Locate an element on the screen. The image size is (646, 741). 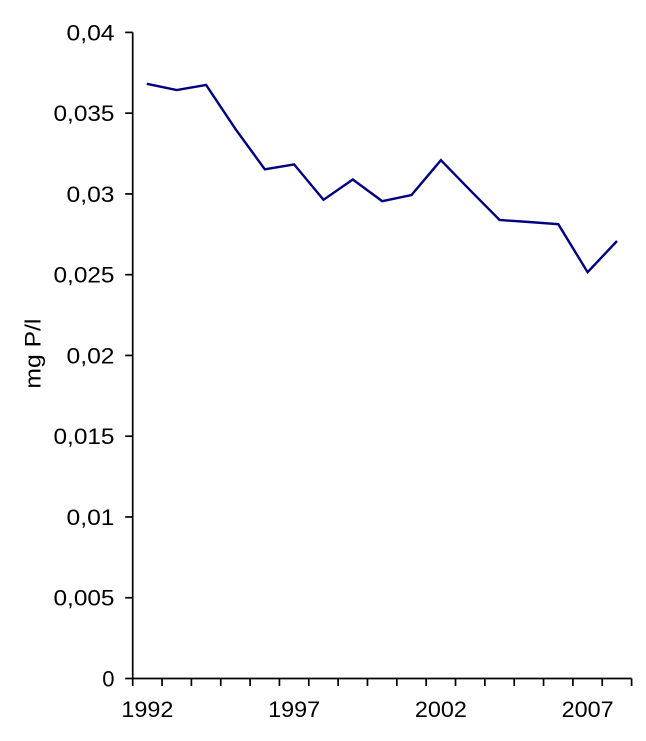
svg-text: 0 is located at coordinates (108, 679).